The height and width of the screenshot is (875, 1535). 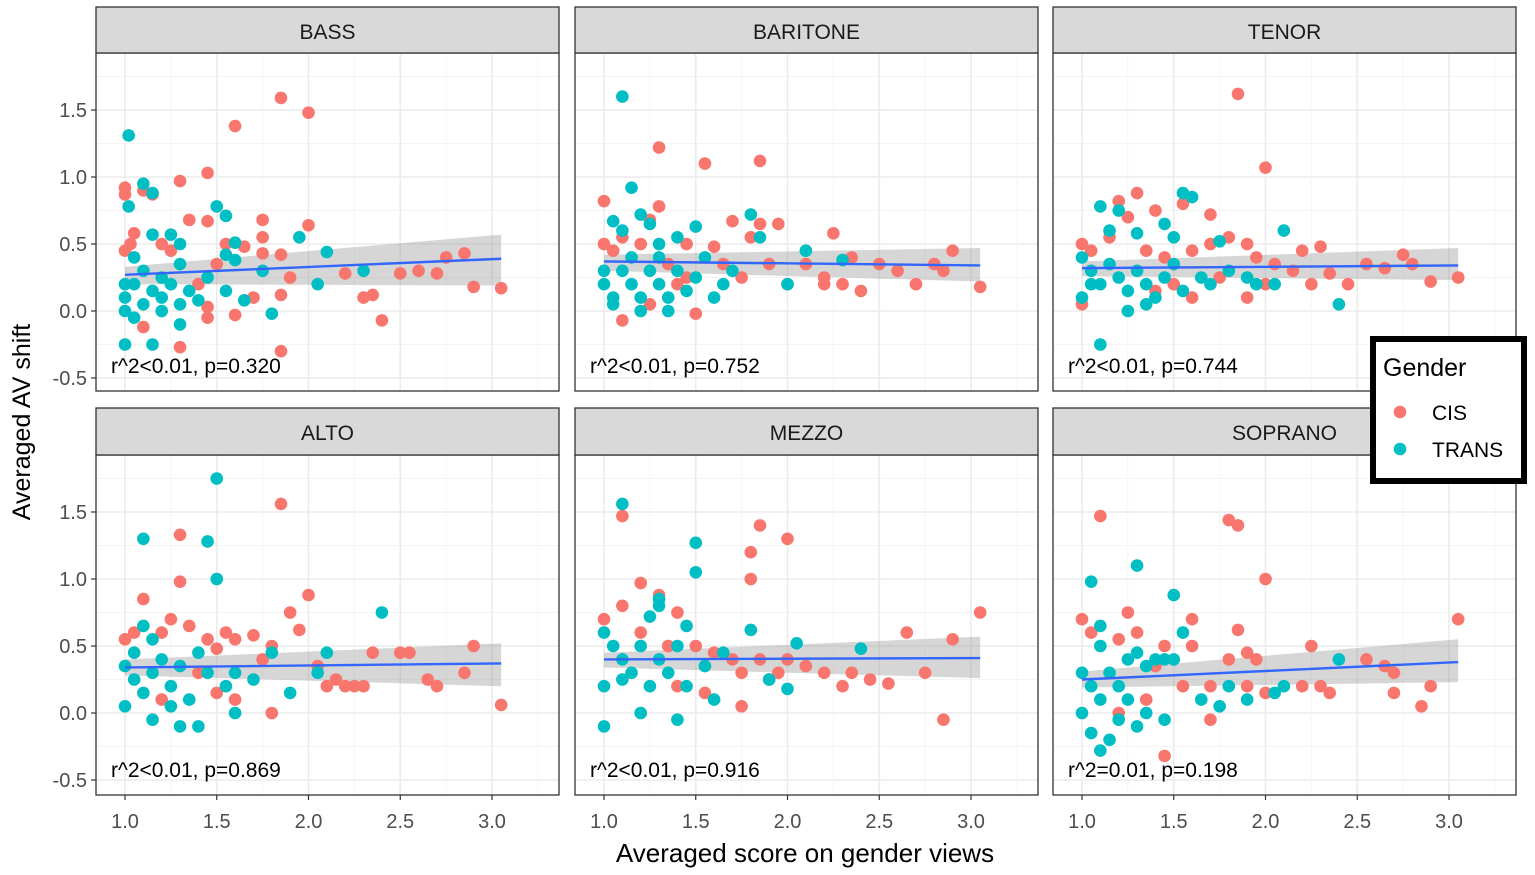 I want to click on facet-title: TENOR, so click(x=1285, y=32).